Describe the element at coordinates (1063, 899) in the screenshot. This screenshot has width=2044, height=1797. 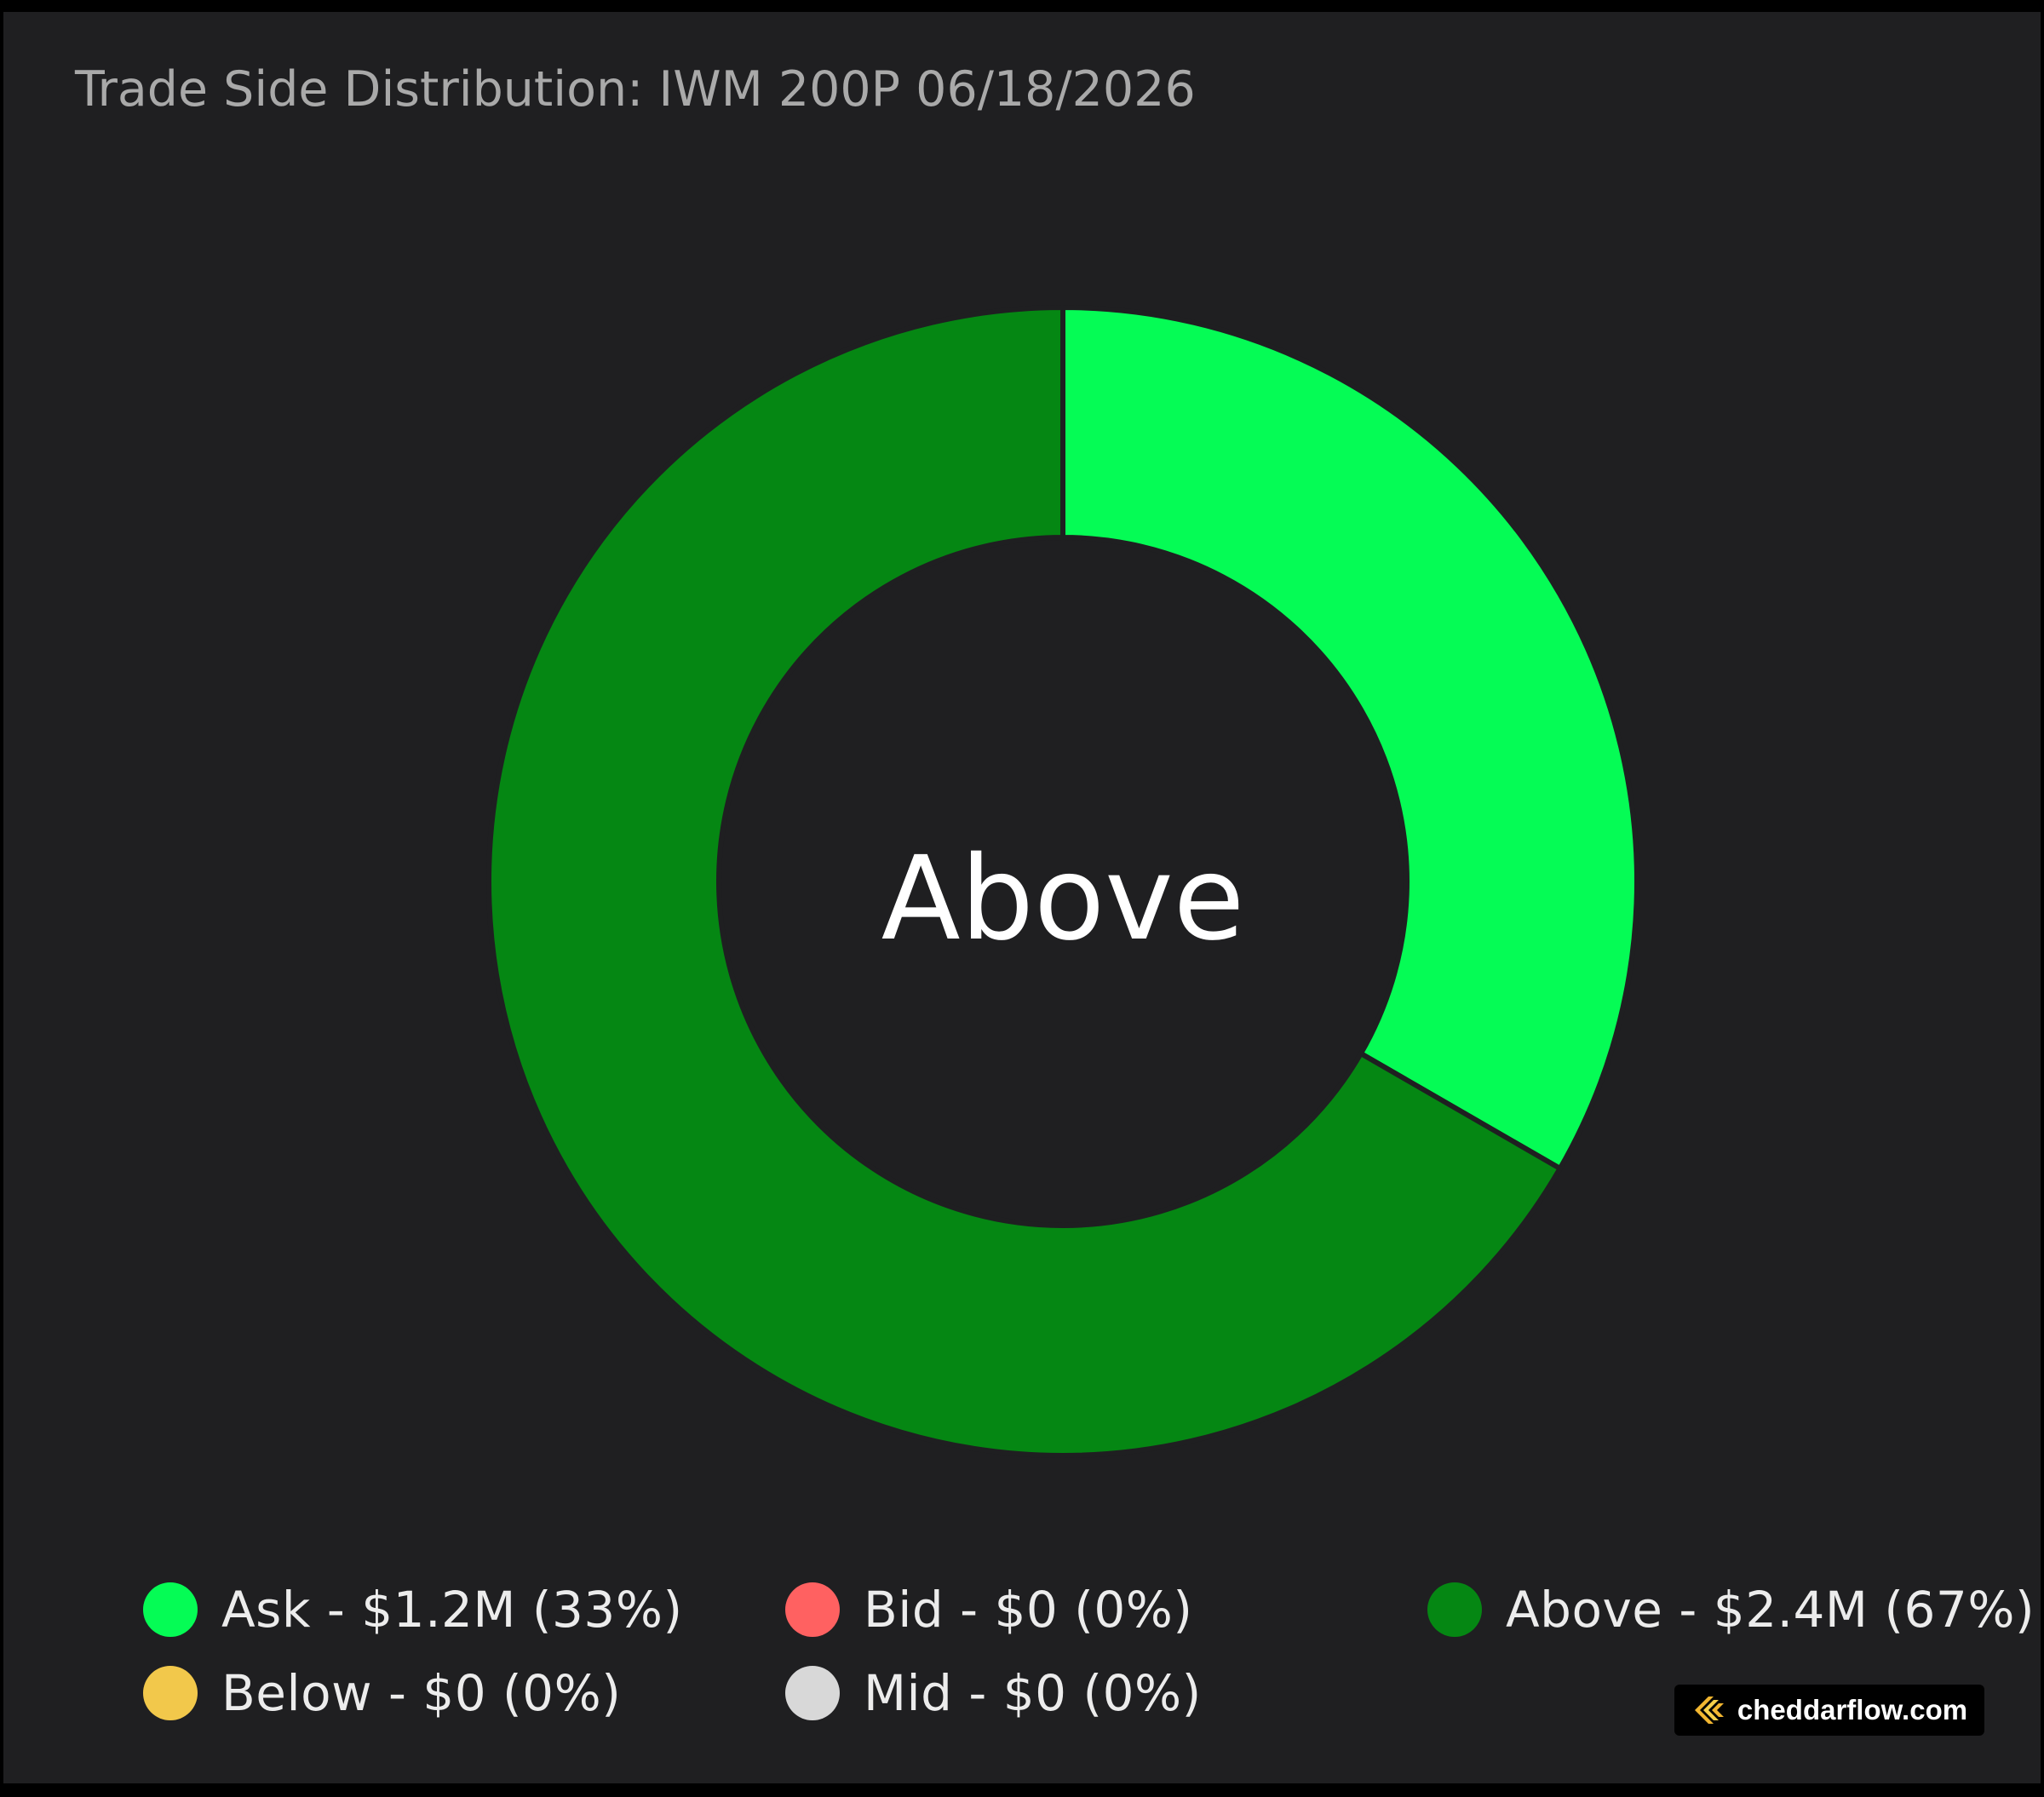
I see `donut-center-label: Above` at that location.